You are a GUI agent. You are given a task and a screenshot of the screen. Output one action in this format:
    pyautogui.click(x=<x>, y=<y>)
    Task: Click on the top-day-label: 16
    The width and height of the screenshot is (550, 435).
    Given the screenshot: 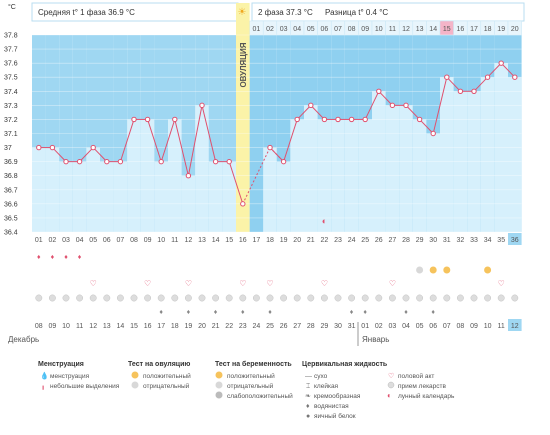 What is the action you would take?
    pyautogui.click(x=461, y=29)
    